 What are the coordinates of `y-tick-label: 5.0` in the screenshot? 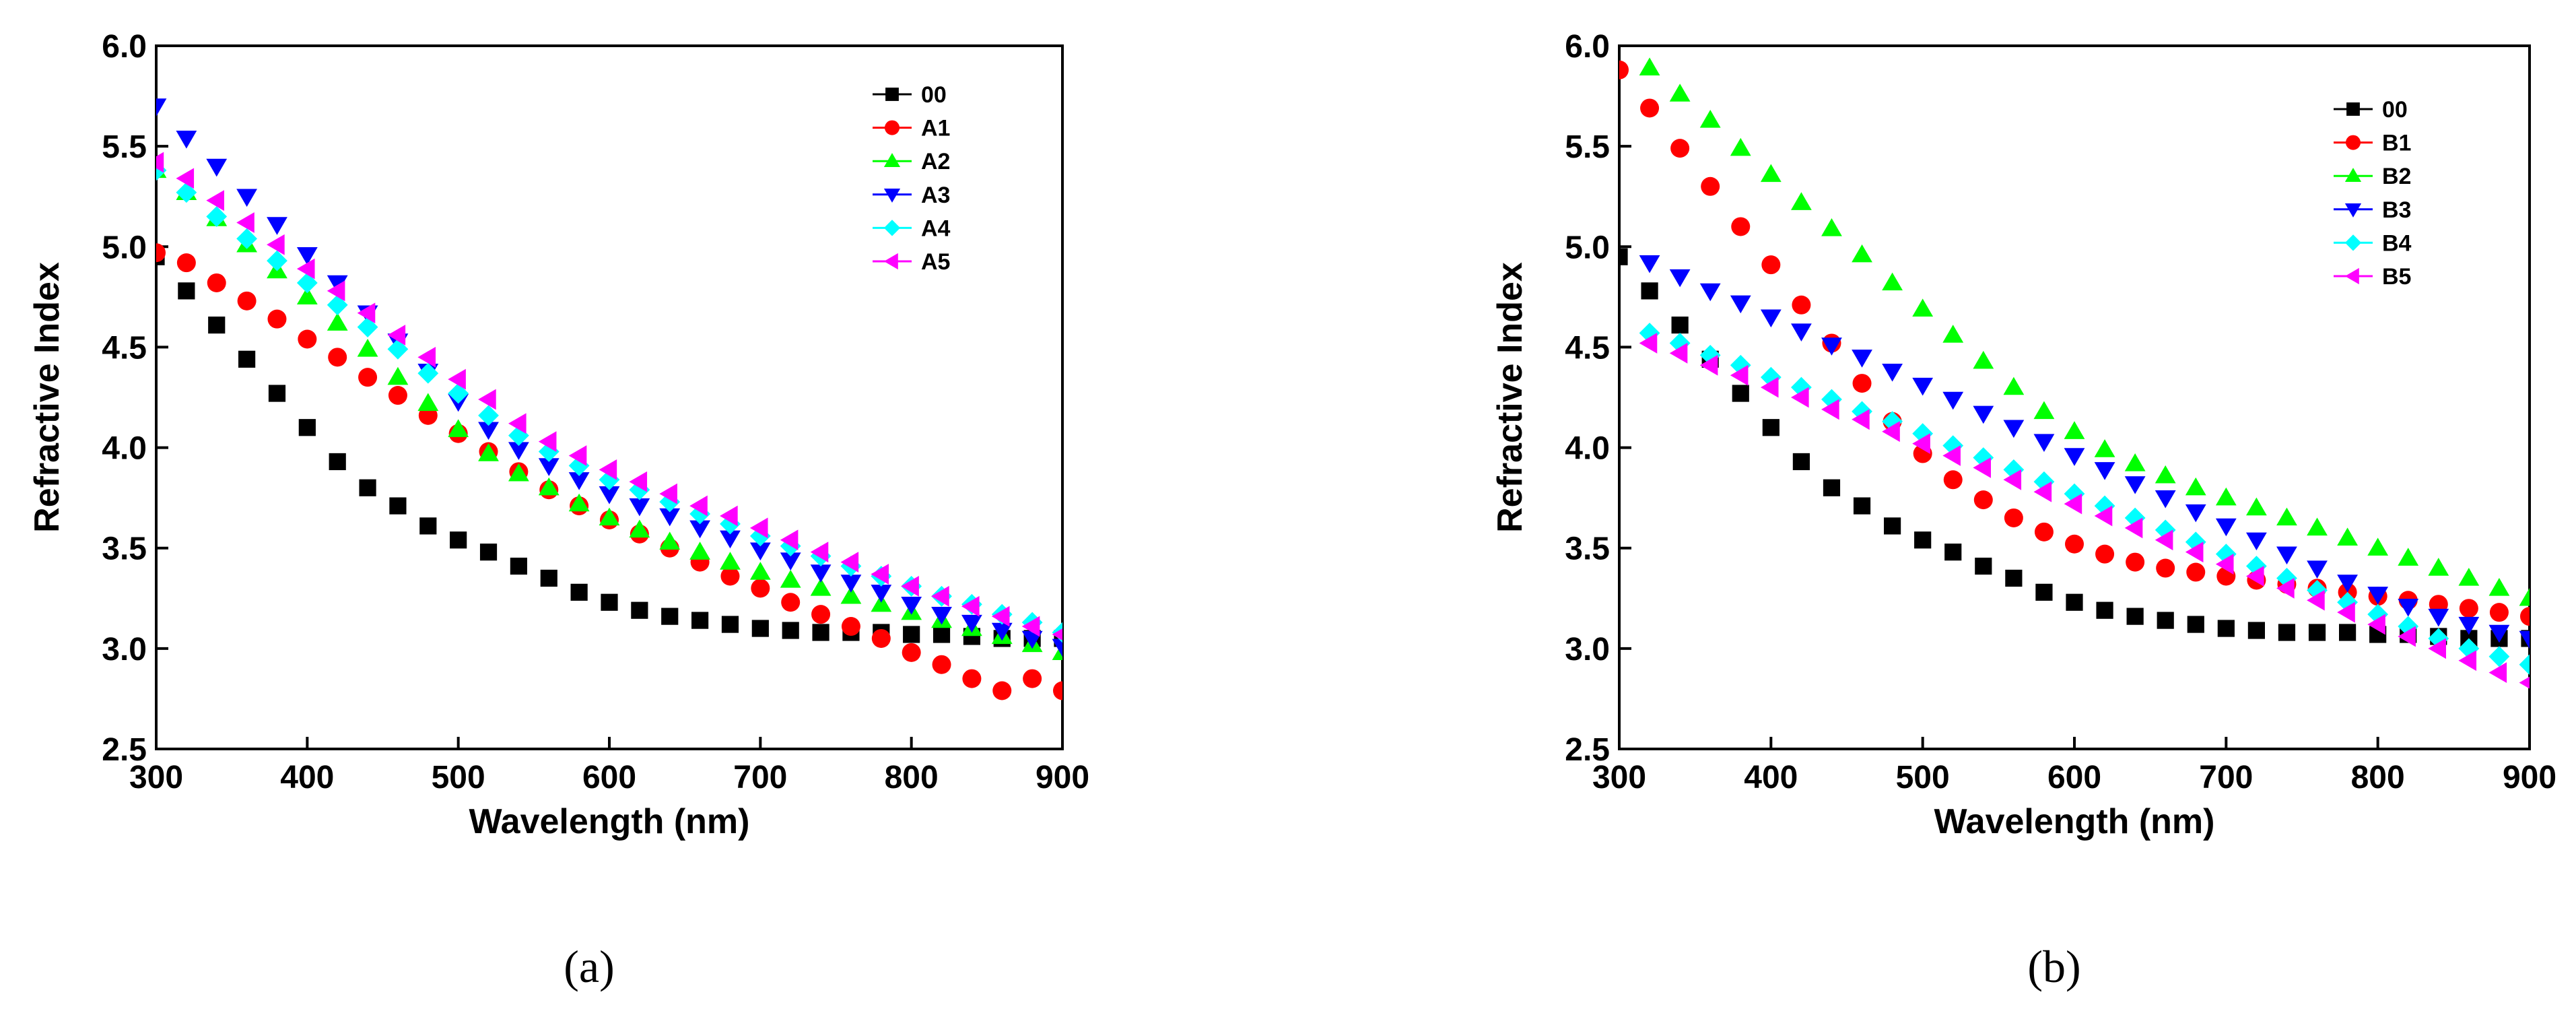 It's located at (124, 247).